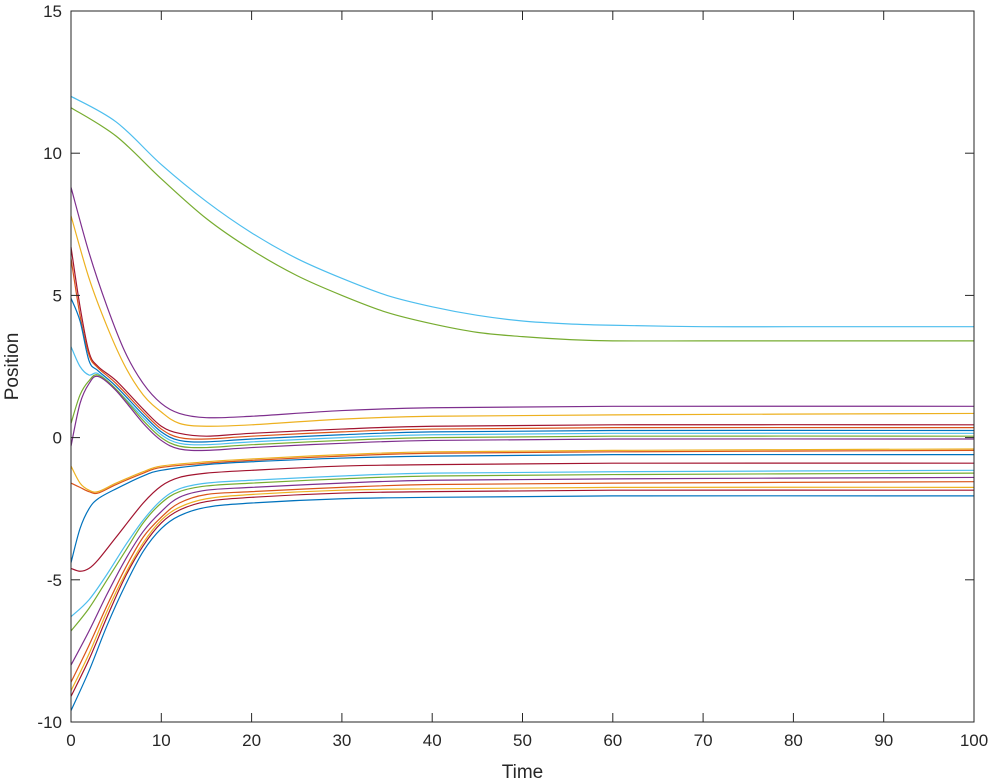  What do you see at coordinates (161, 740) in the screenshot?
I see `x-tick-label: 10` at bounding box center [161, 740].